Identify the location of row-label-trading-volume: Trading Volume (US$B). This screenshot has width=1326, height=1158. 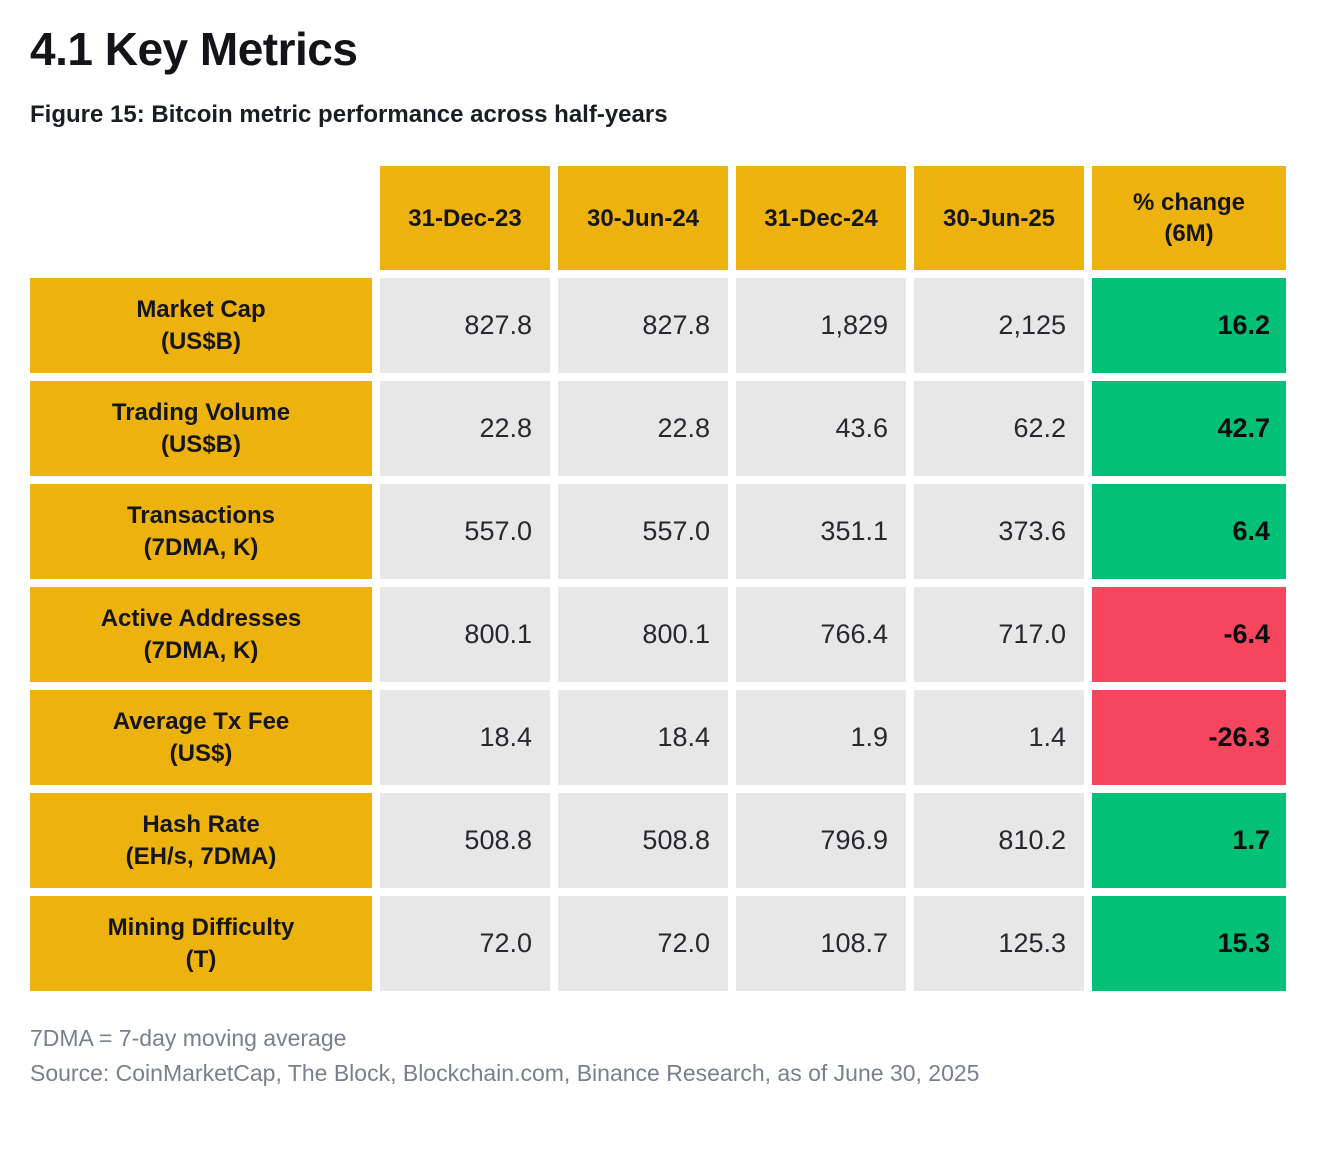
(201, 428).